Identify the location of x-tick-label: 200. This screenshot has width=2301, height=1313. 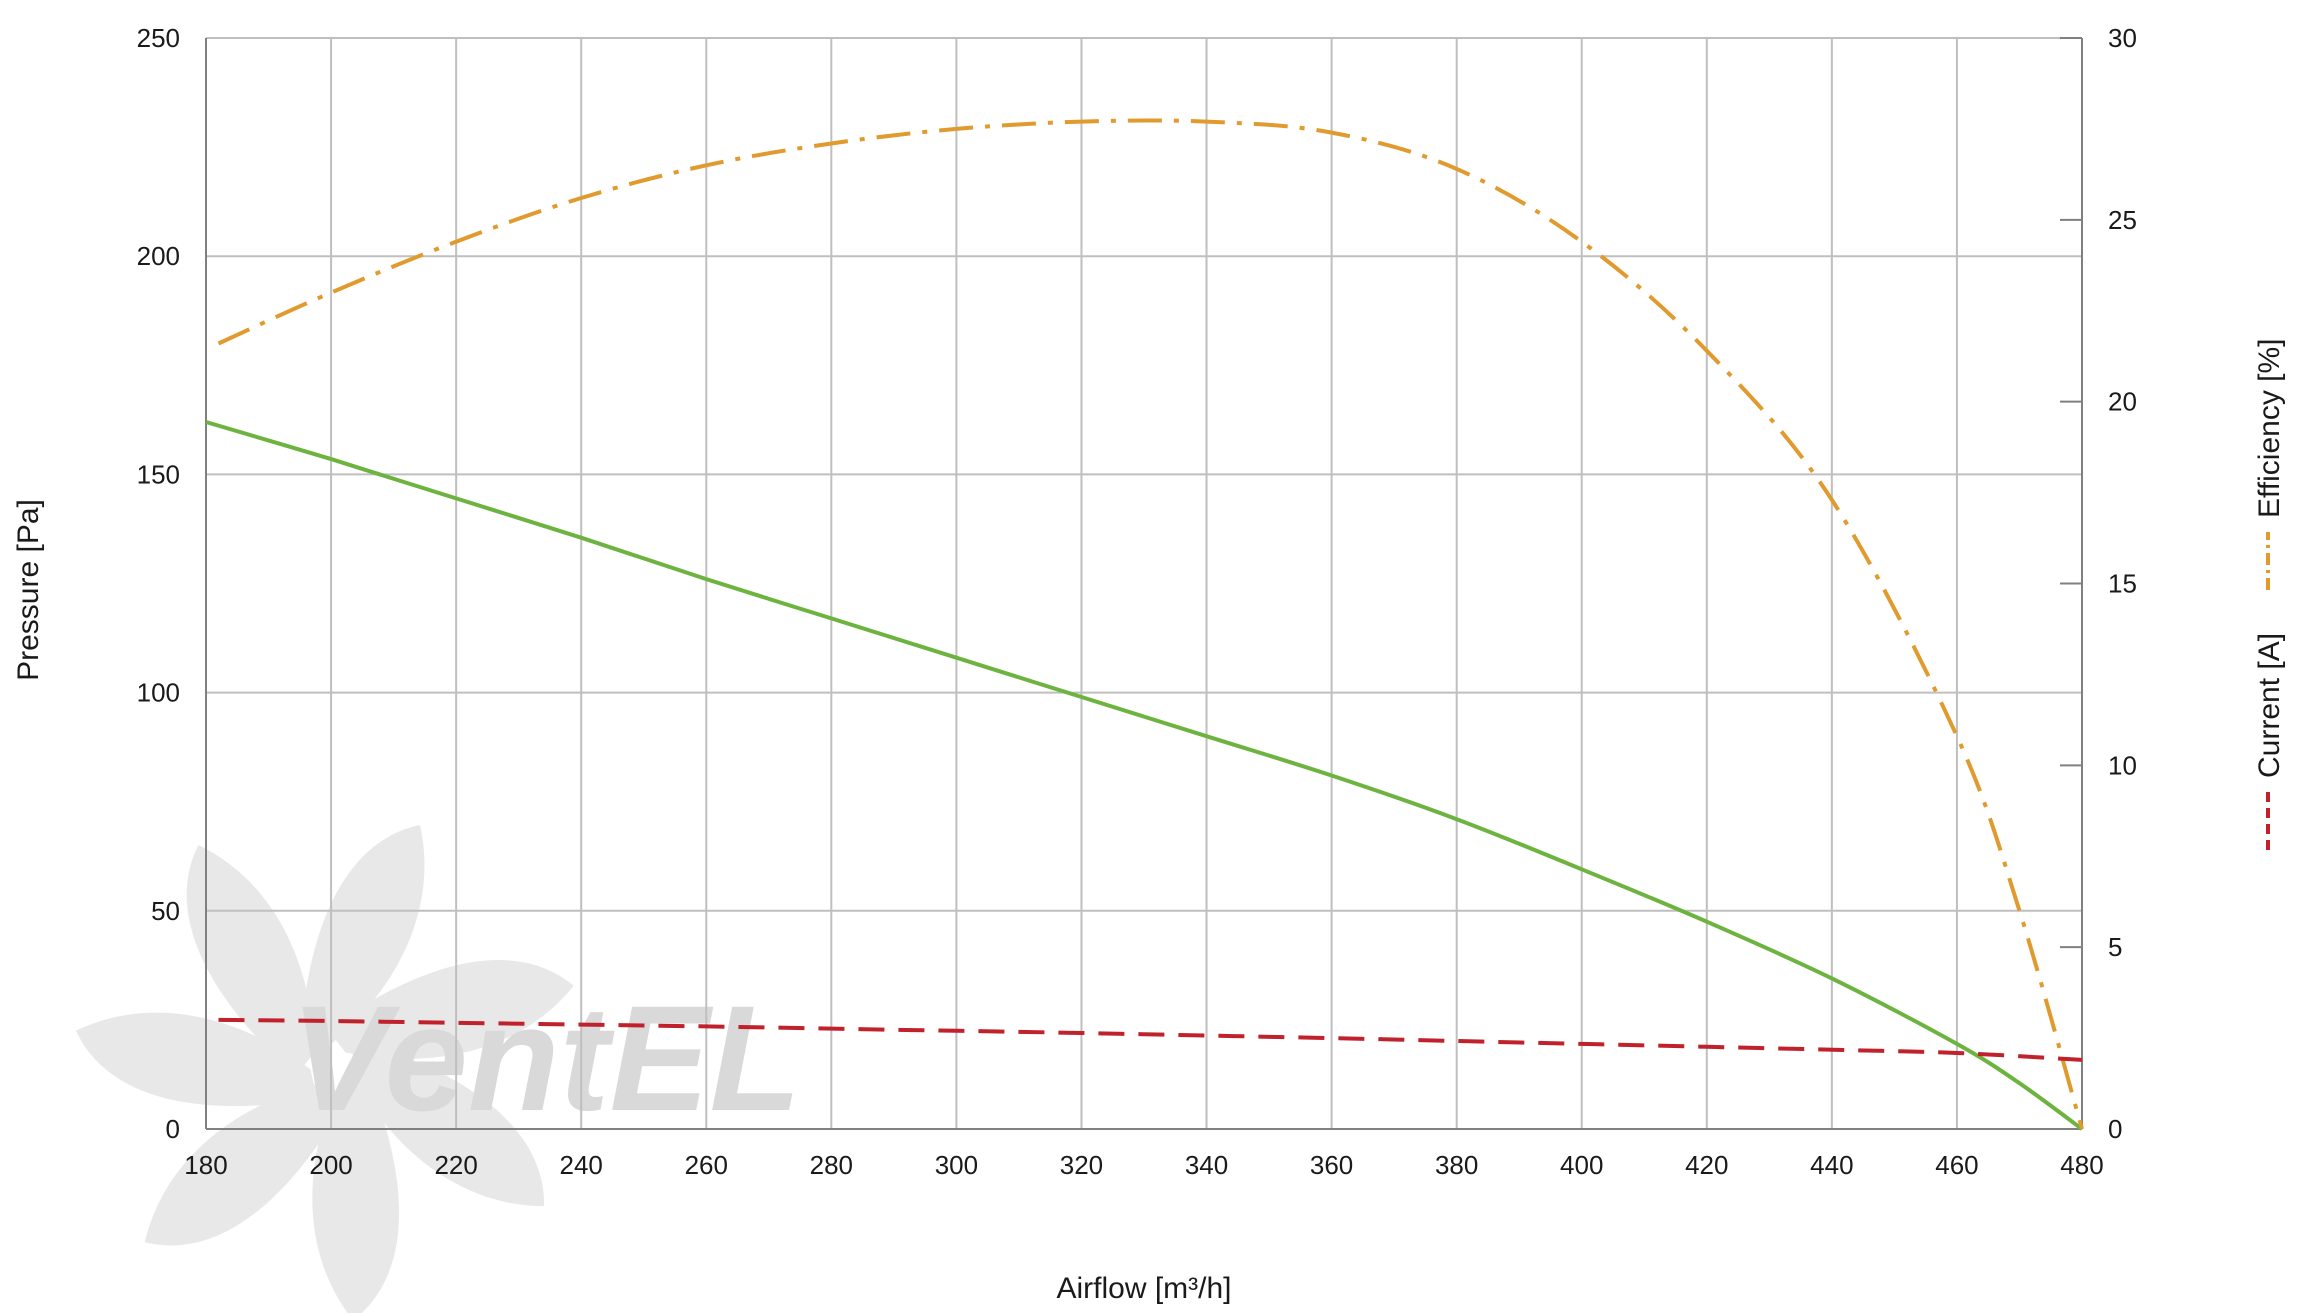
(330, 1165).